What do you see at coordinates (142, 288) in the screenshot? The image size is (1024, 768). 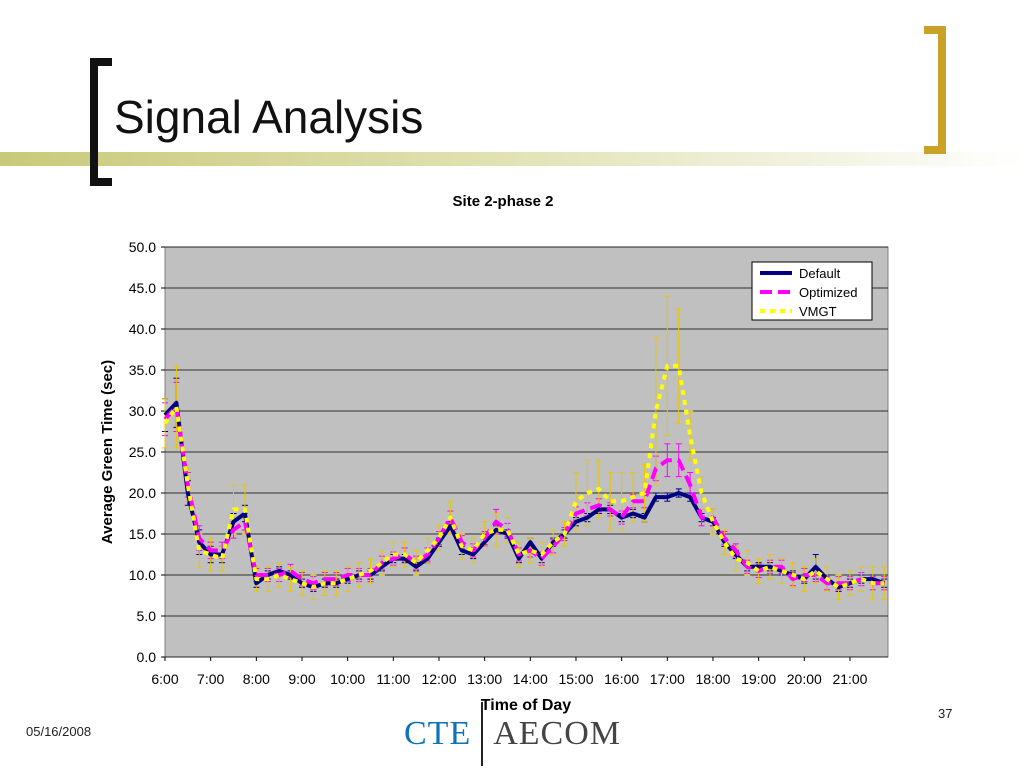 I see `y-tick-label: 45.0` at bounding box center [142, 288].